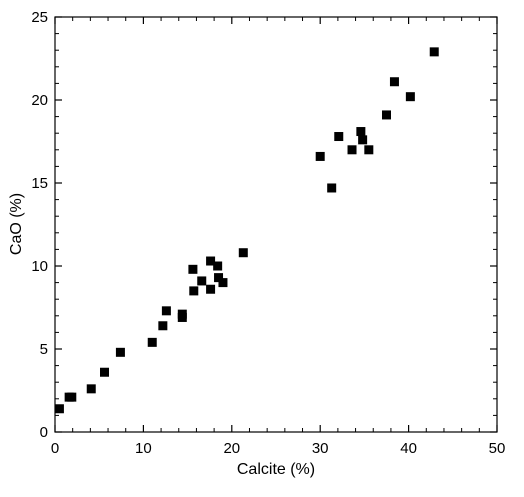 The height and width of the screenshot is (497, 524). I want to click on y-tick-label: 10, so click(39, 266).